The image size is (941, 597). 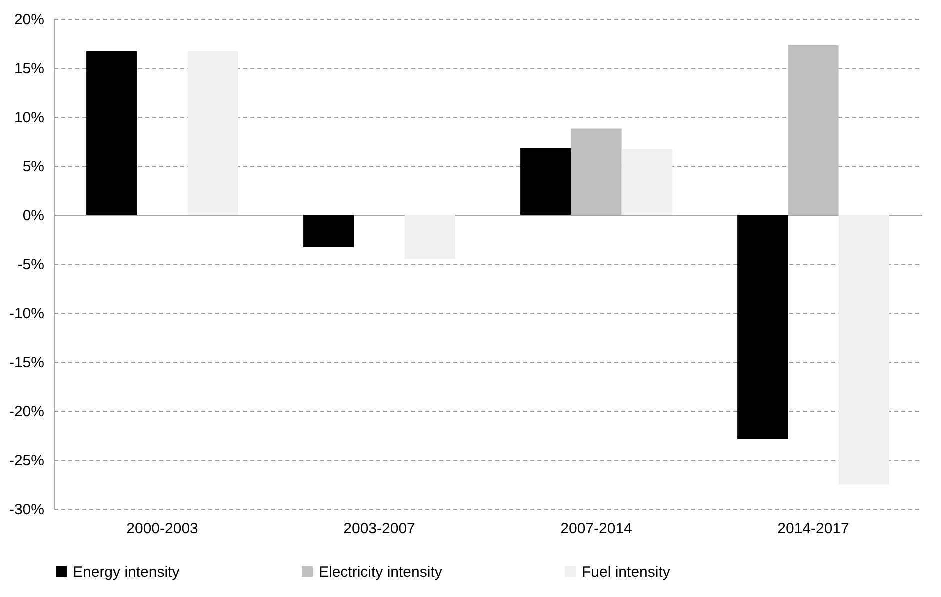 I want to click on y-tick-label: -25%, so click(x=26, y=461).